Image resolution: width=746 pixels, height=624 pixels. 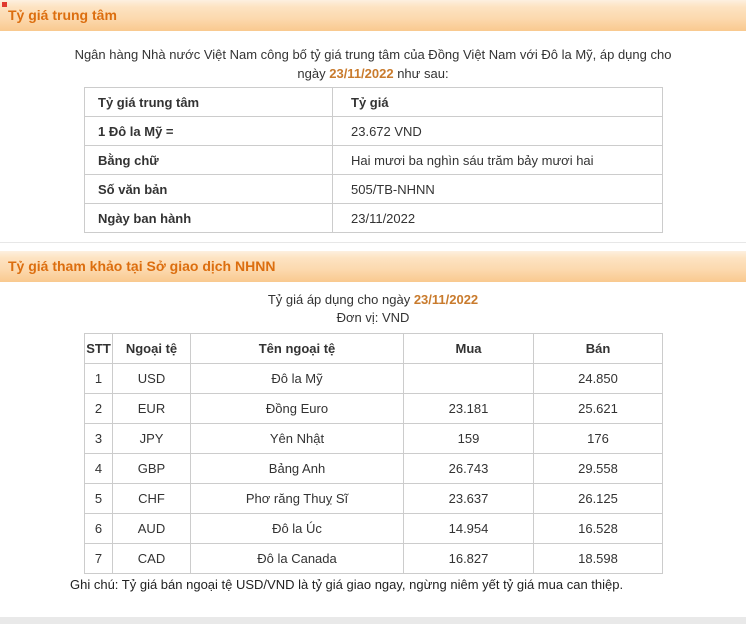 I want to click on intro-date: 23/11/2022, so click(x=361, y=73).